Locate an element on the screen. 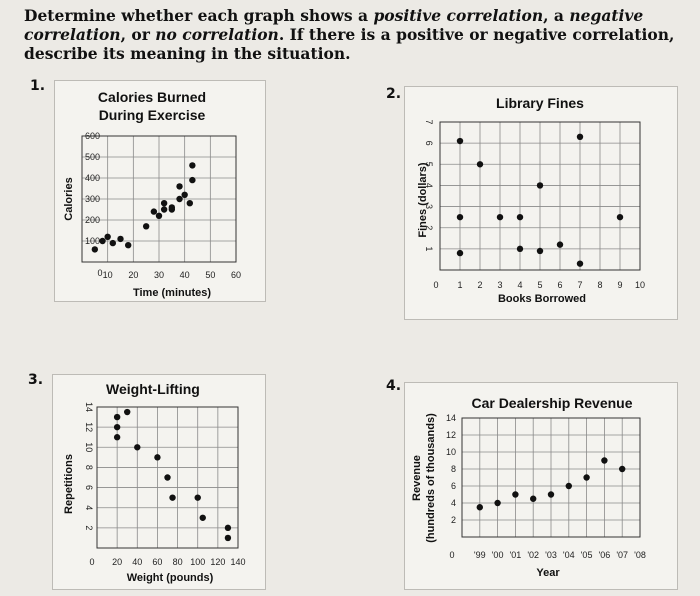 Image resolution: width=700 pixels, height=596 pixels. problem-number-2: 2. is located at coordinates (394, 94).